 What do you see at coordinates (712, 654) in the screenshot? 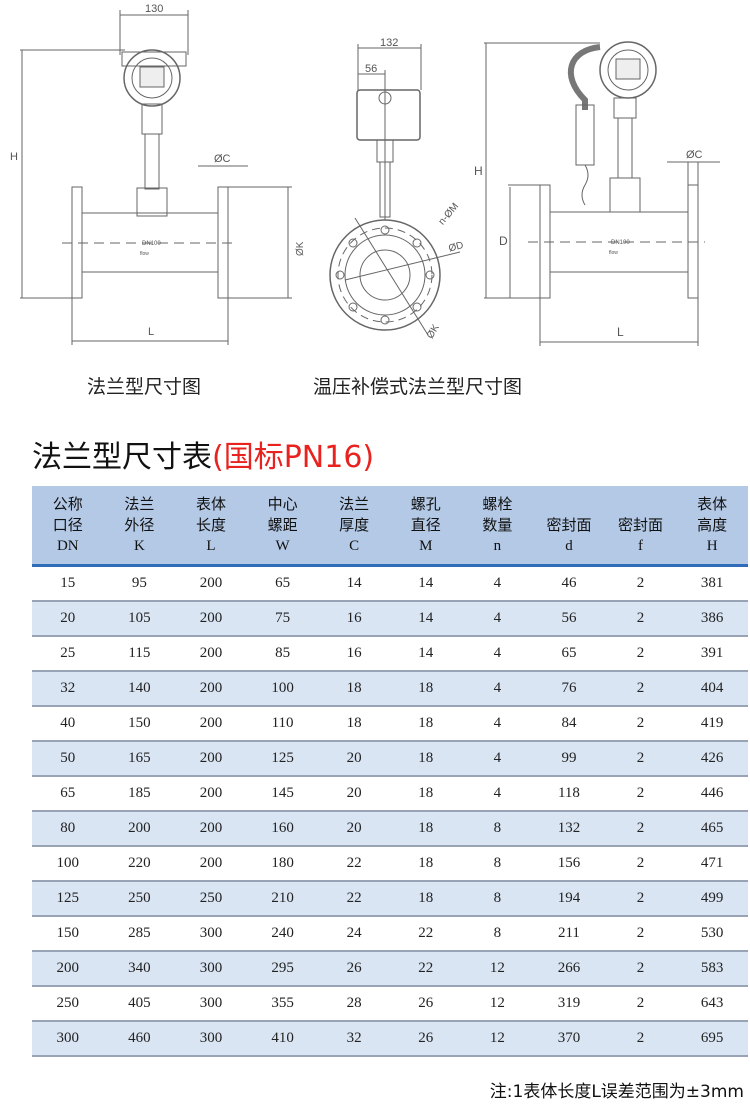
I see `table-cell: 391` at bounding box center [712, 654].